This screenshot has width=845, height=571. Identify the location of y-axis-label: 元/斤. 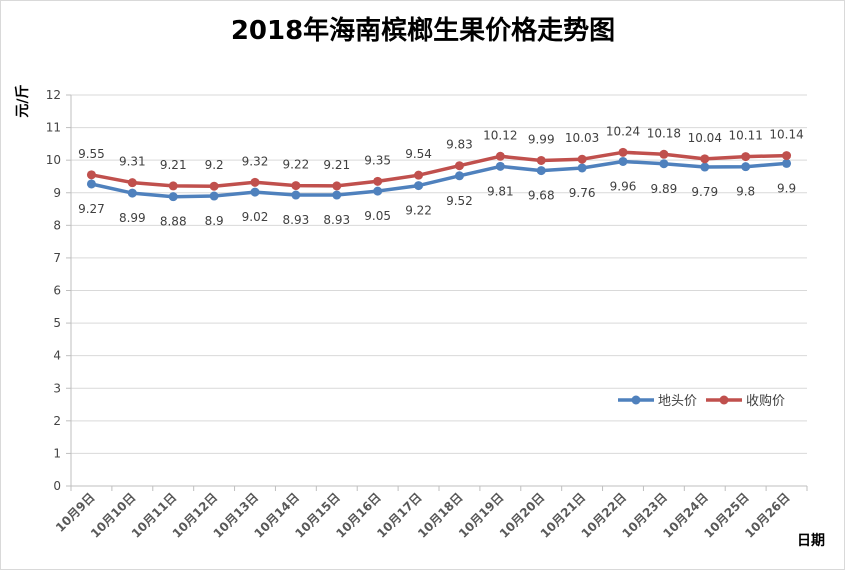
(22, 100).